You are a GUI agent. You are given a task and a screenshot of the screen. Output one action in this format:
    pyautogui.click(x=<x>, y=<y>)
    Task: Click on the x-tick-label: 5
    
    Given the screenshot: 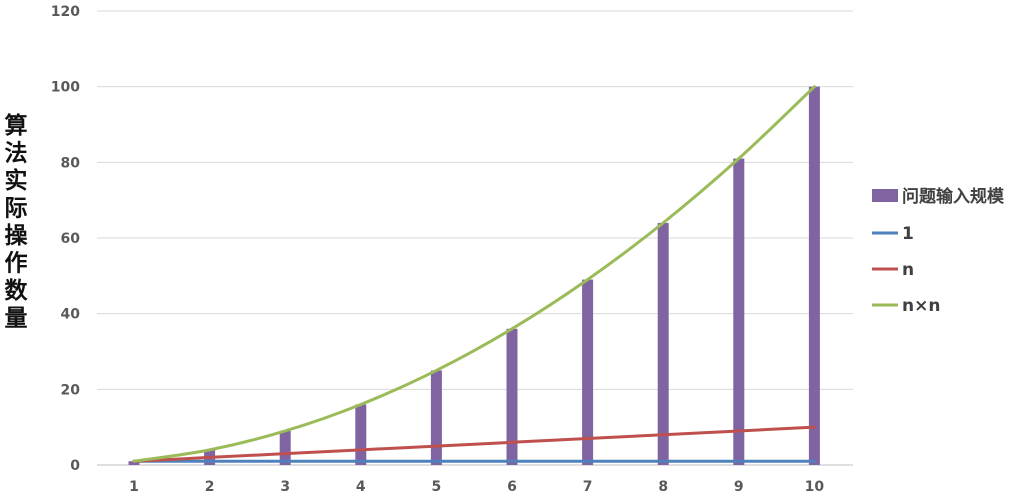 What is the action you would take?
    pyautogui.click(x=437, y=487)
    